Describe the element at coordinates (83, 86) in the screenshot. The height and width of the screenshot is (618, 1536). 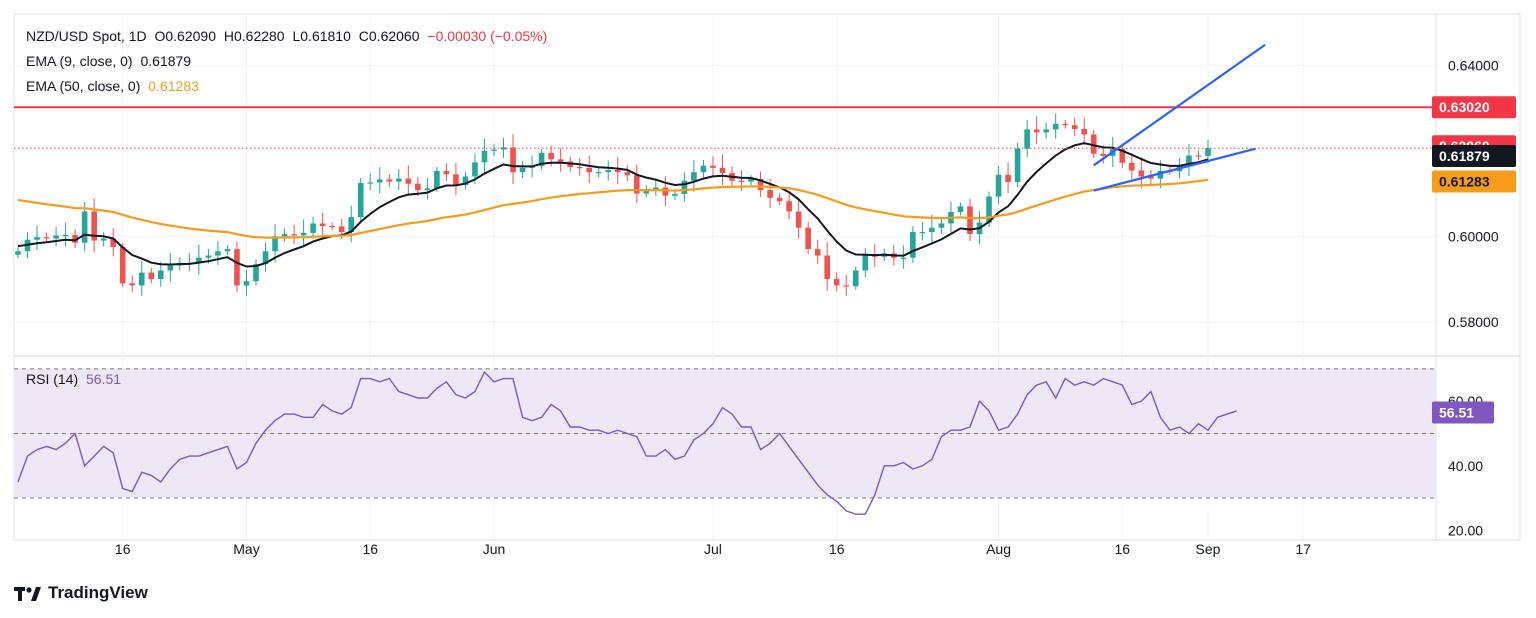
I see `ema50-label: EMA (50, close, 0)` at that location.